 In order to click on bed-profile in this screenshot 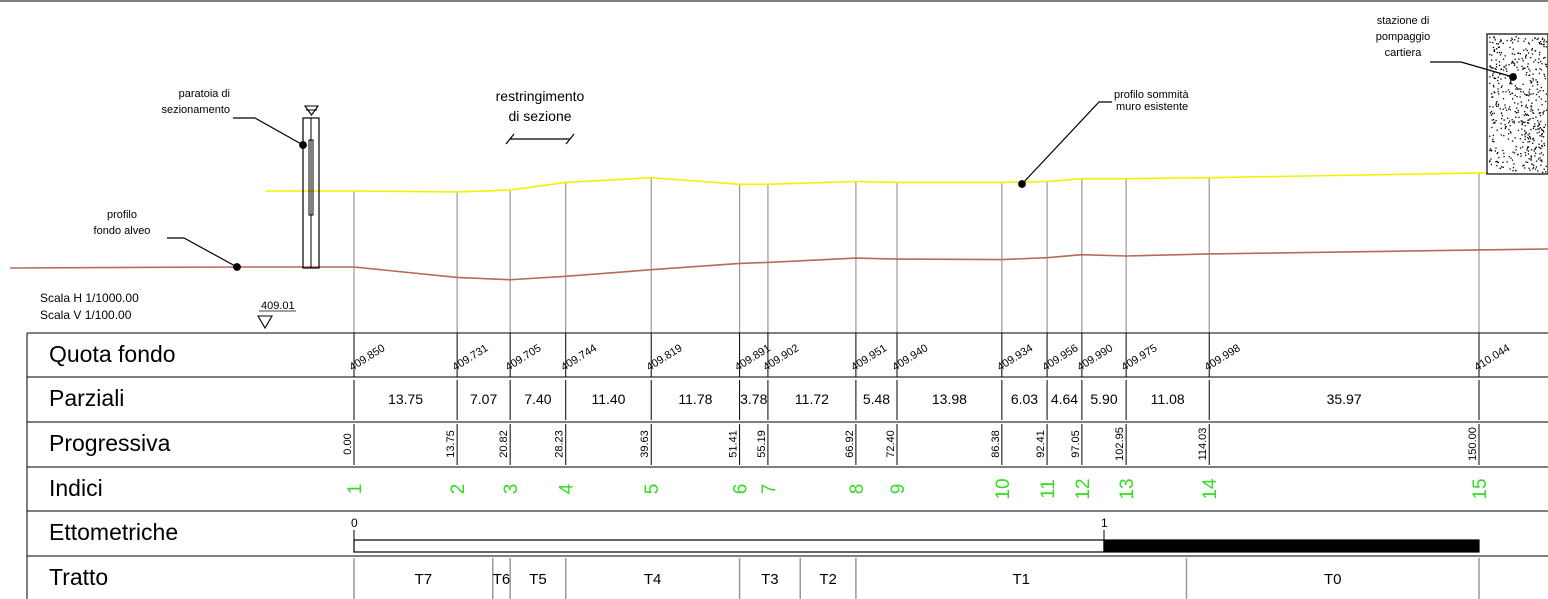, I will do `click(778, 264)`.